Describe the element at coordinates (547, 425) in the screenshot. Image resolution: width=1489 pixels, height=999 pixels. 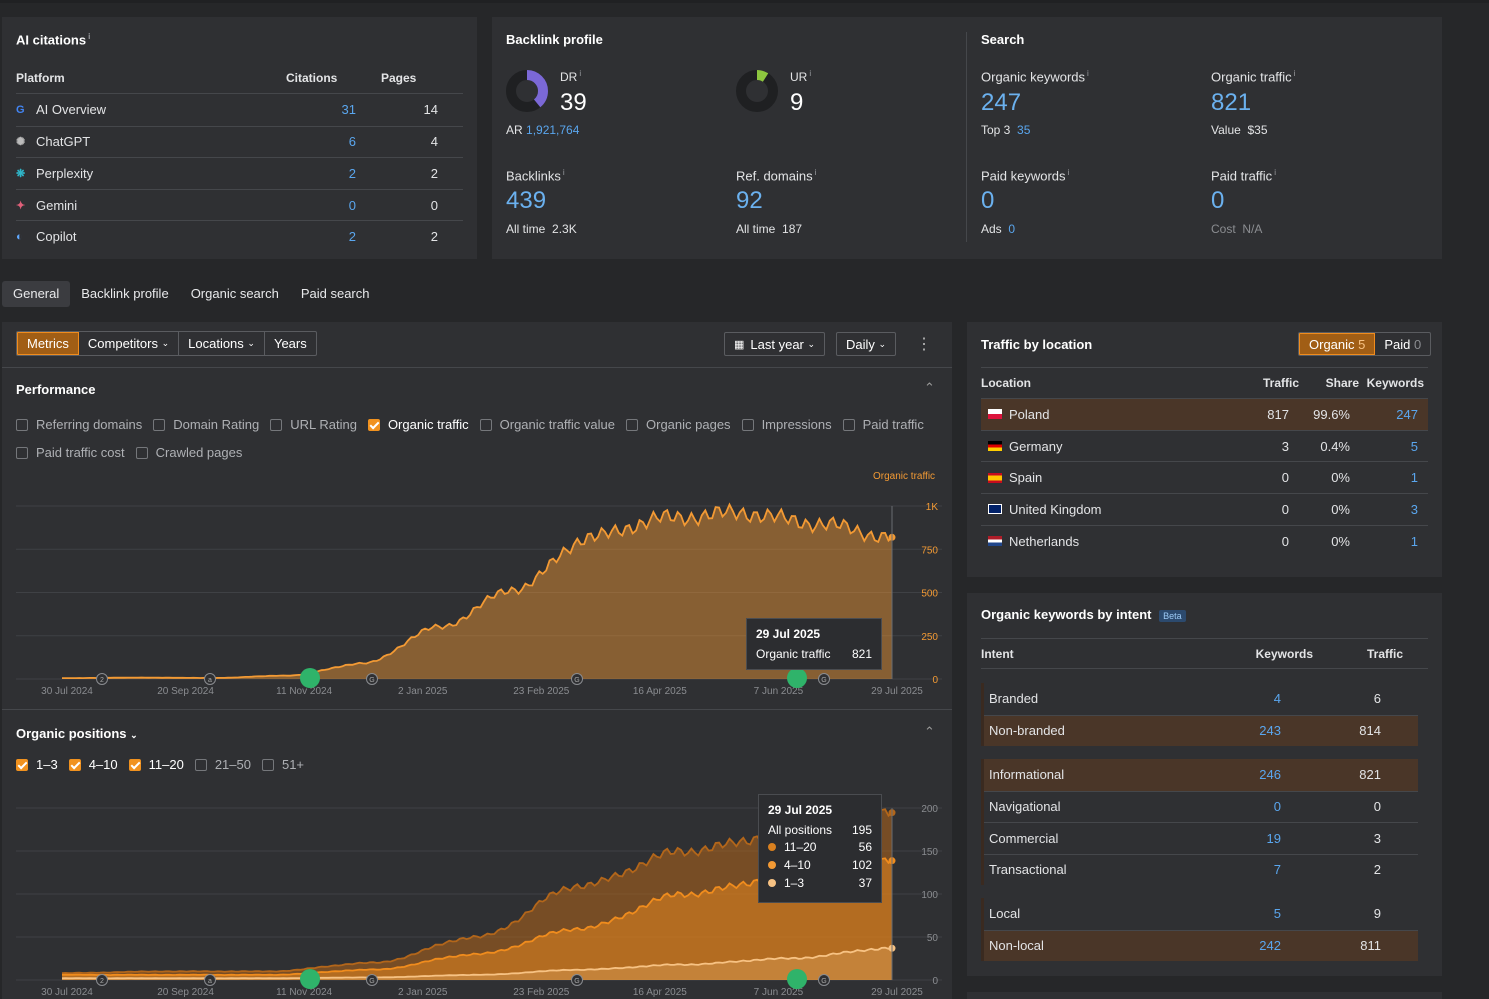
I see `checkbox-organic-traffic-value: Organic traffic value` at that location.